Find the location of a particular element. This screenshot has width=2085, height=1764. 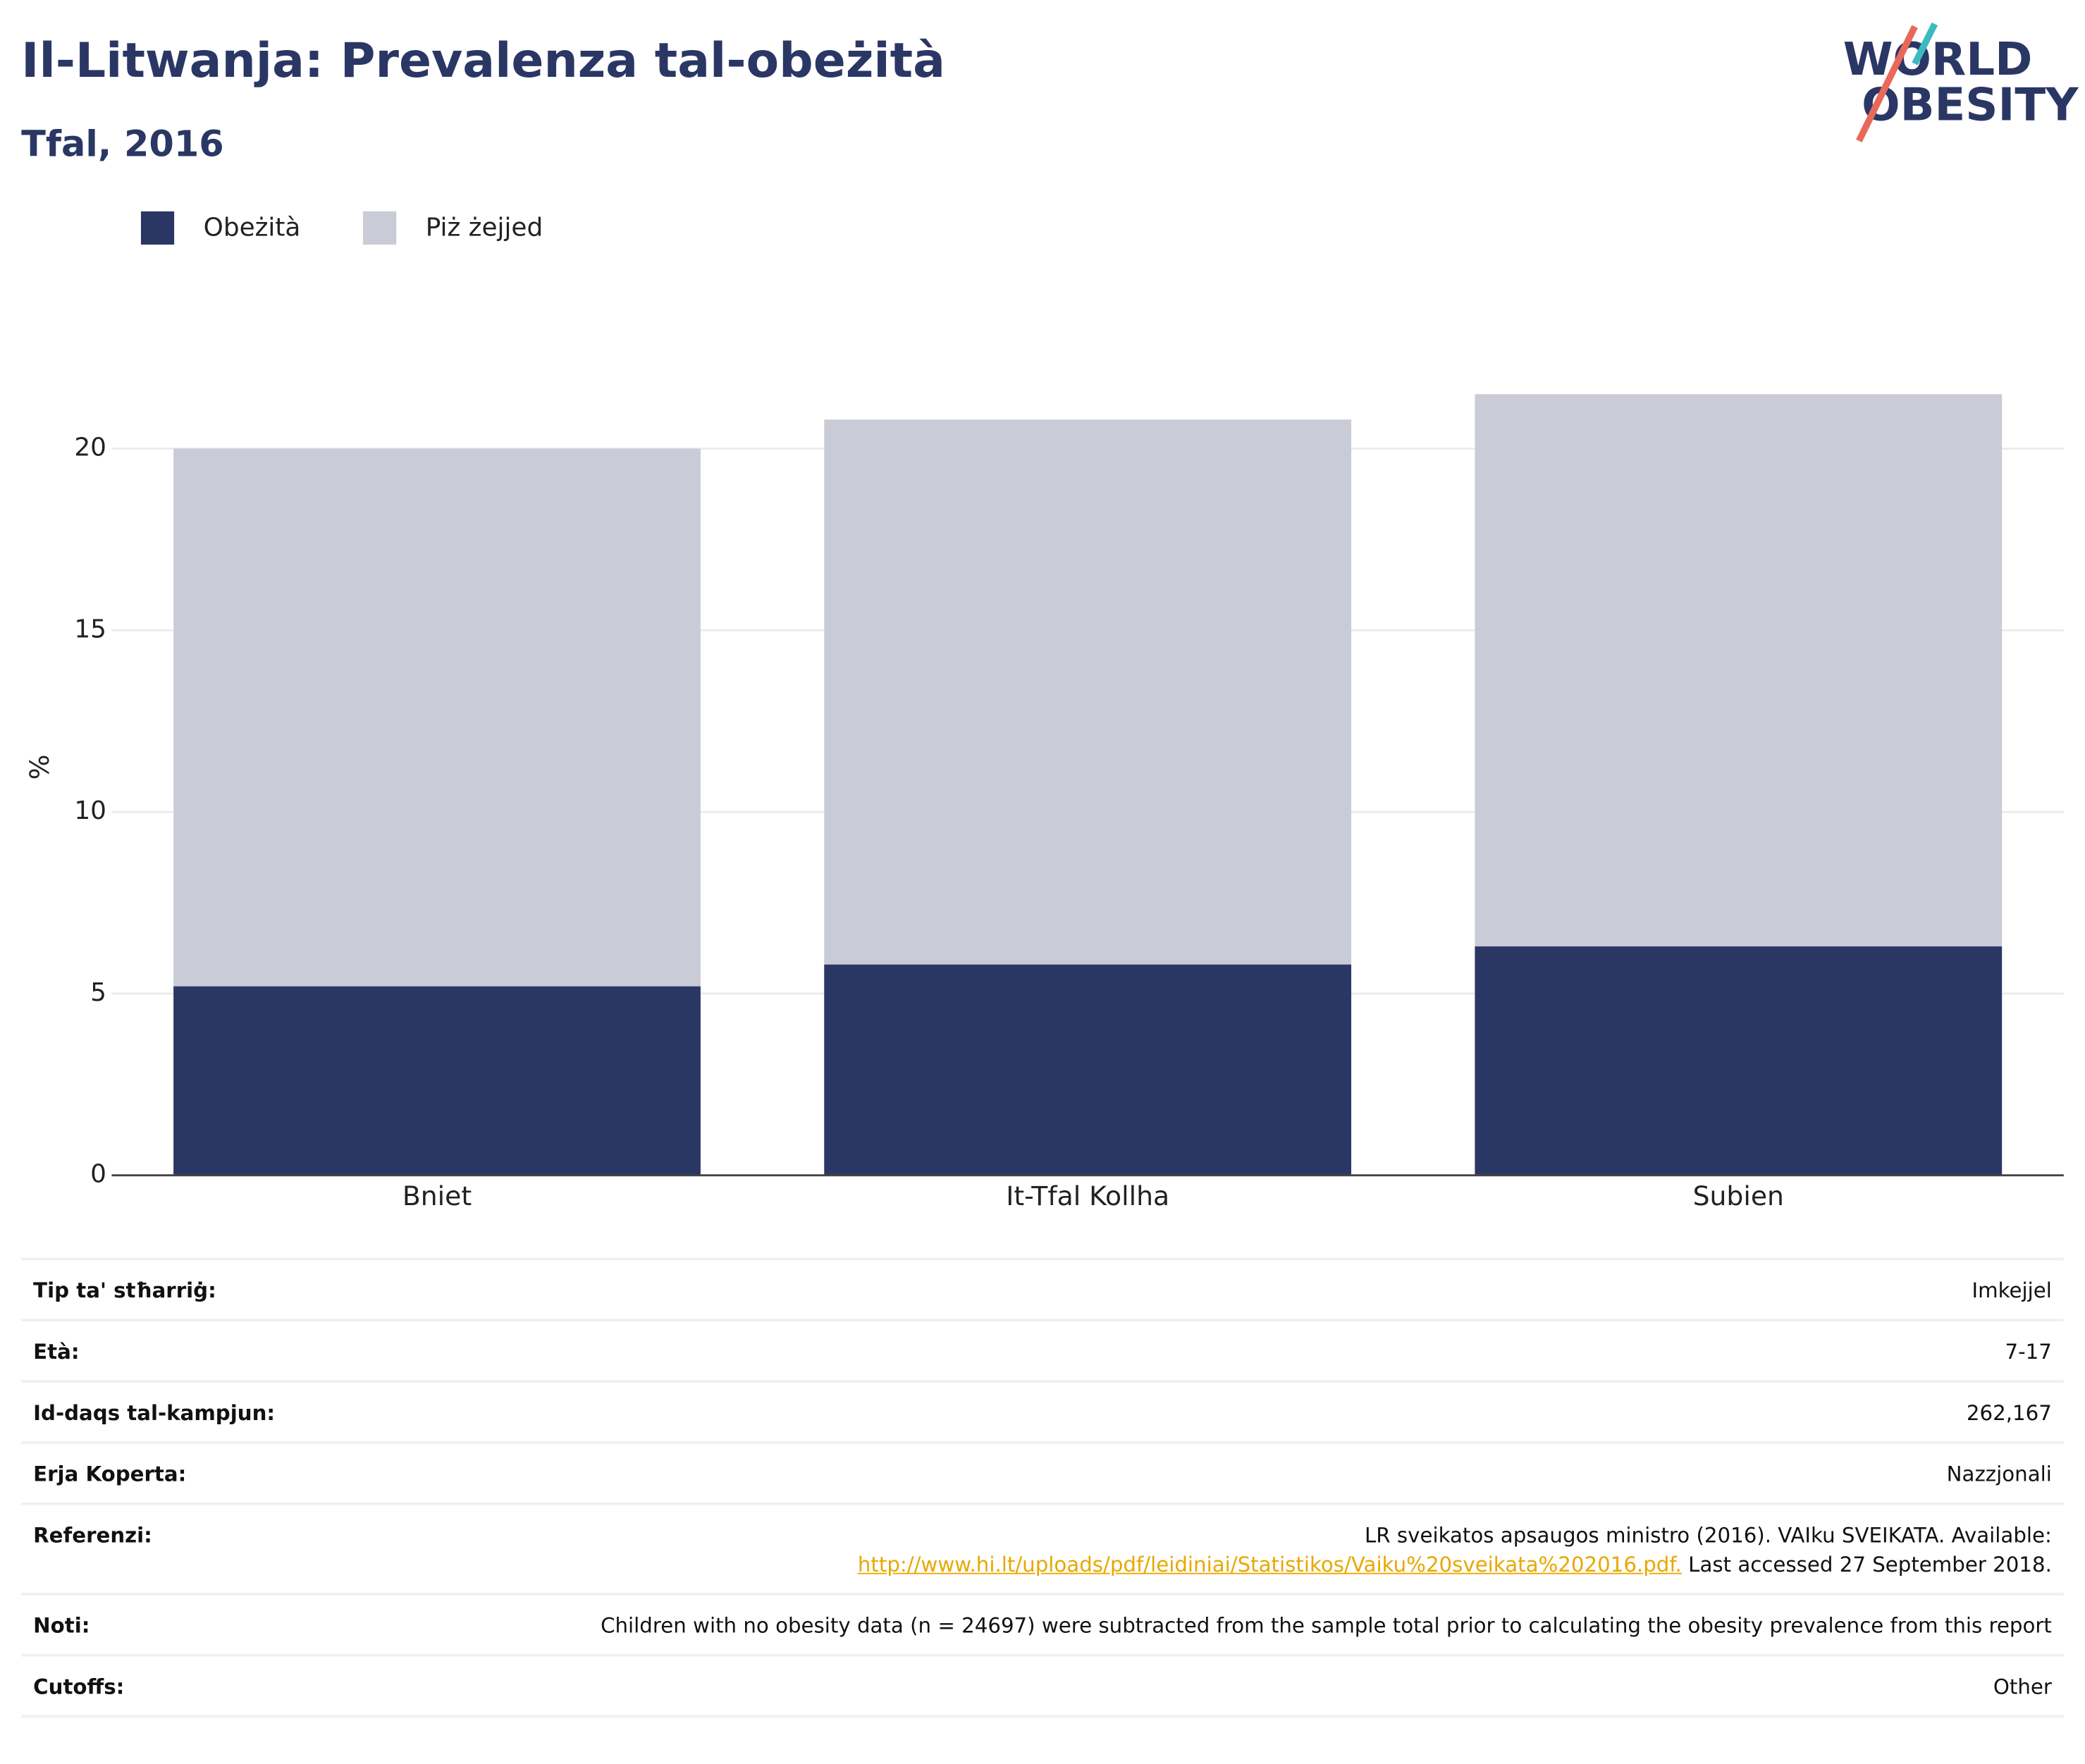

row-label: Referenzi: is located at coordinates (92, 1535).